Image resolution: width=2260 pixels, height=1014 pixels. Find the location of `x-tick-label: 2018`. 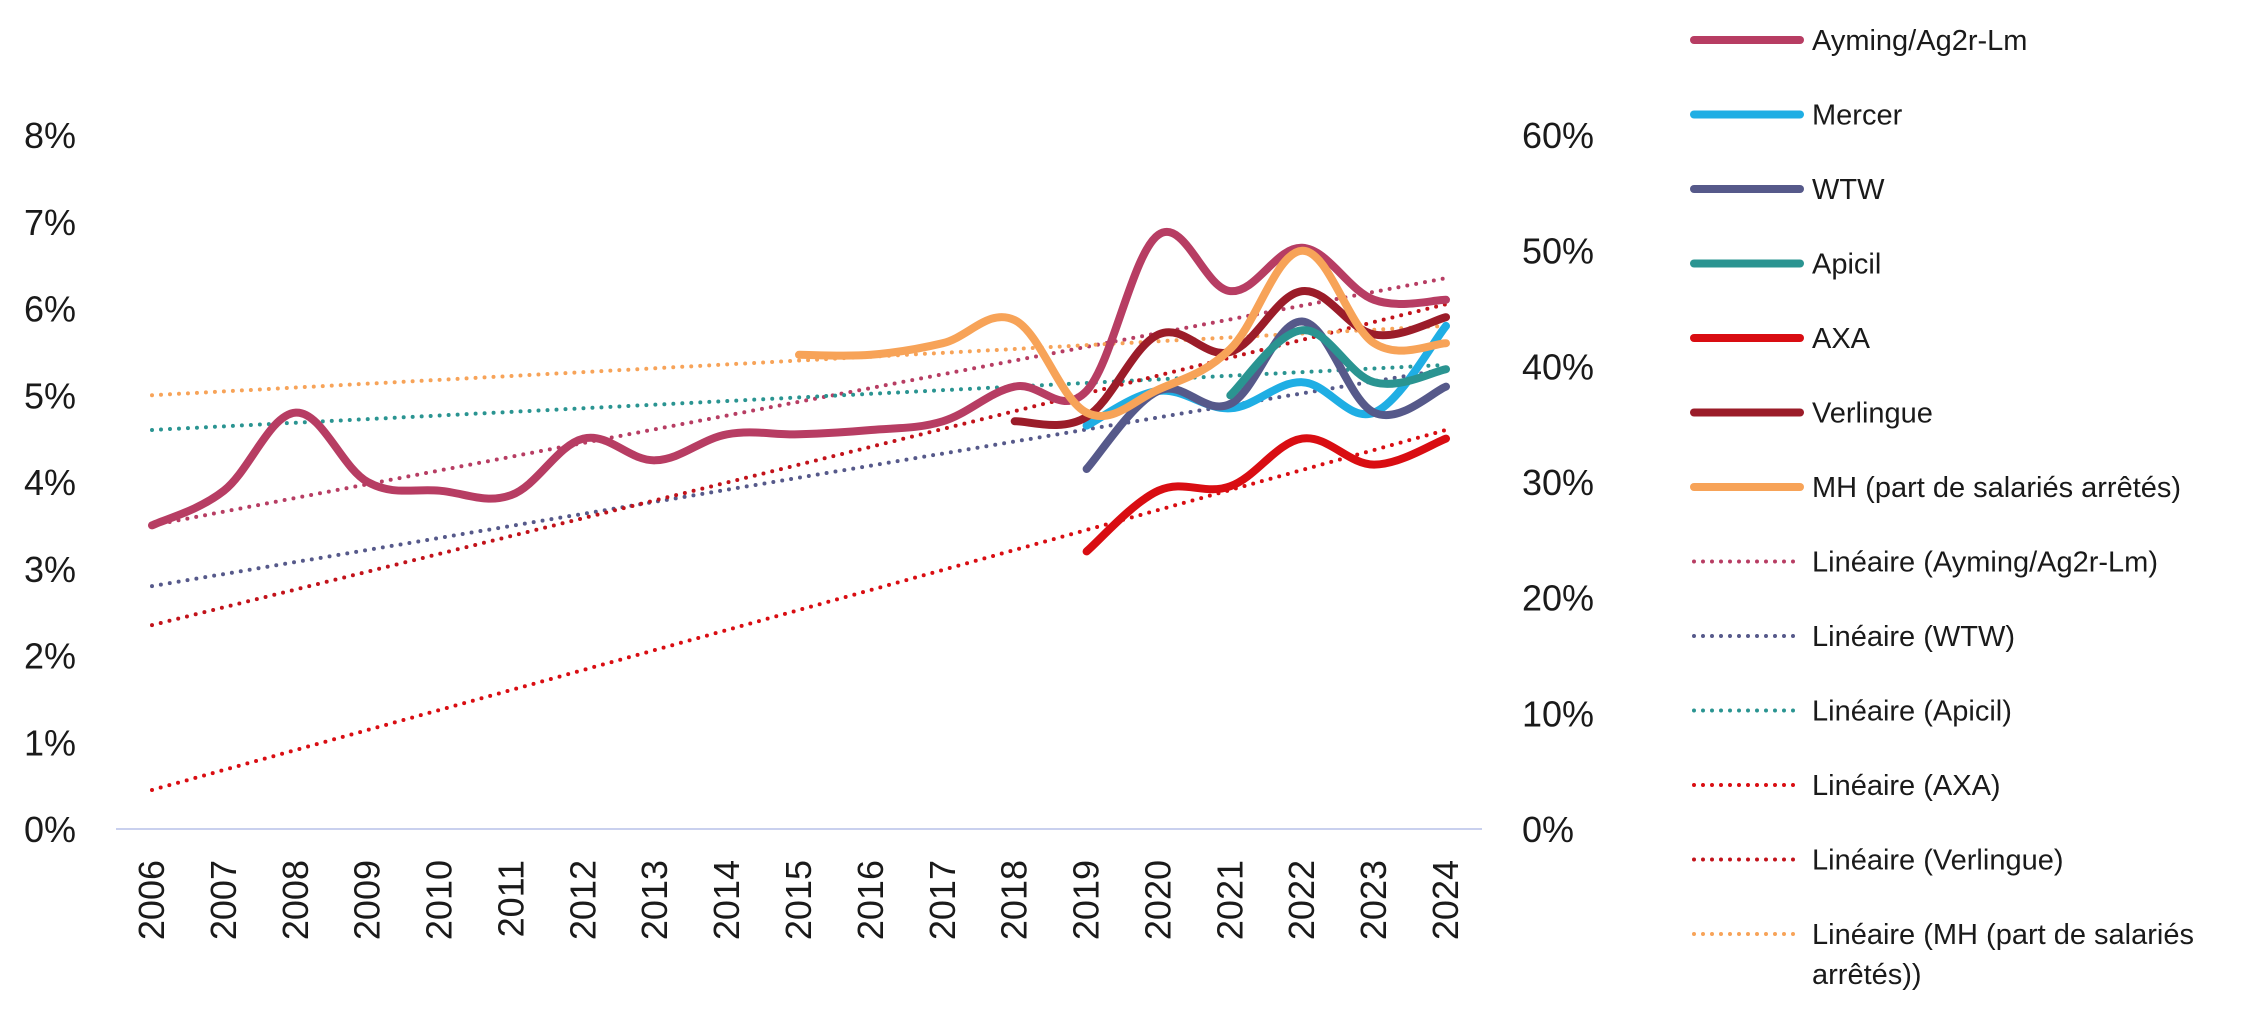

x-tick-label: 2018 is located at coordinates (1014, 900).